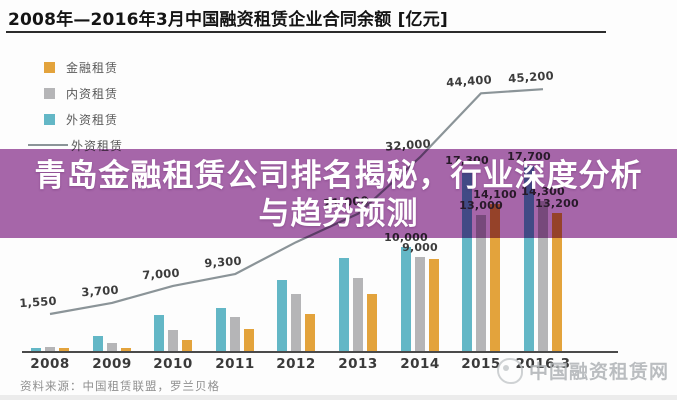 This screenshot has height=400, width=677. Describe the element at coordinates (228, 20) in the screenshot. I see `chart-title: 2008年—2016年3月中国融资租赁企业合同余额 [亿元]` at that location.